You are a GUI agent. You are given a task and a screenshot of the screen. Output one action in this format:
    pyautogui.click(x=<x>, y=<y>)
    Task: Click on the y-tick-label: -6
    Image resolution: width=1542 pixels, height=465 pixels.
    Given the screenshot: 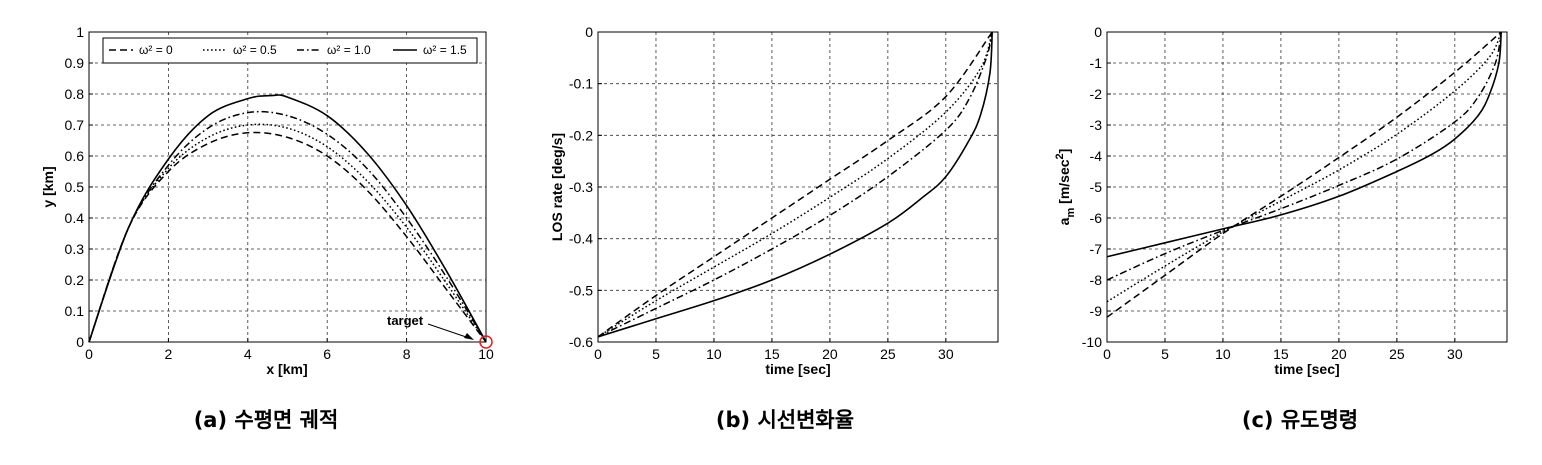 What is the action you would take?
    pyautogui.click(x=1096, y=218)
    